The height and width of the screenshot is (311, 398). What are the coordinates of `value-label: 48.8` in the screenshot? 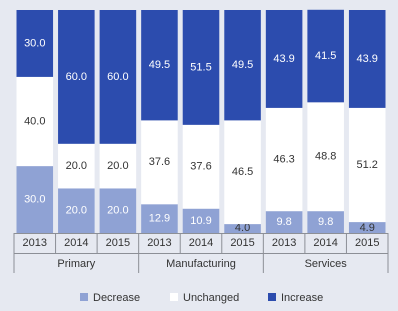 It's located at (325, 157).